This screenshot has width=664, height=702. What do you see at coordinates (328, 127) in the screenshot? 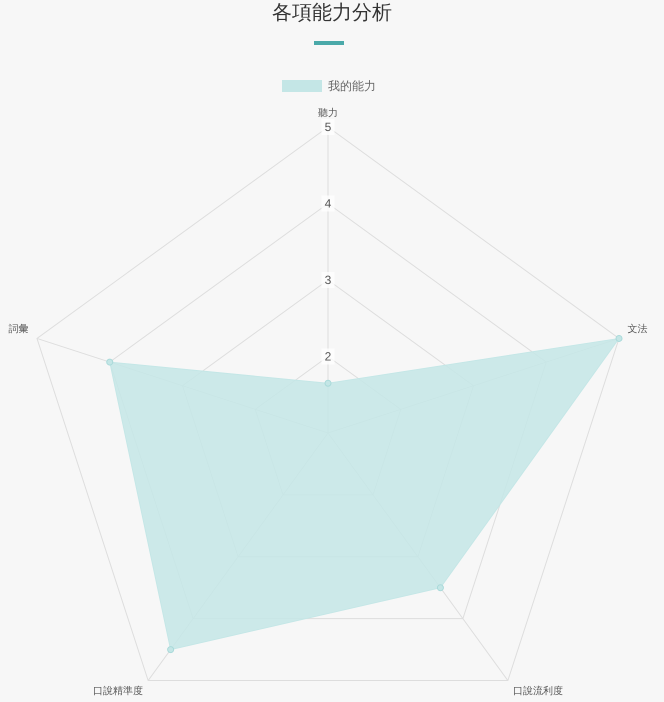
I see `y-tick-label: 5` at bounding box center [328, 127].